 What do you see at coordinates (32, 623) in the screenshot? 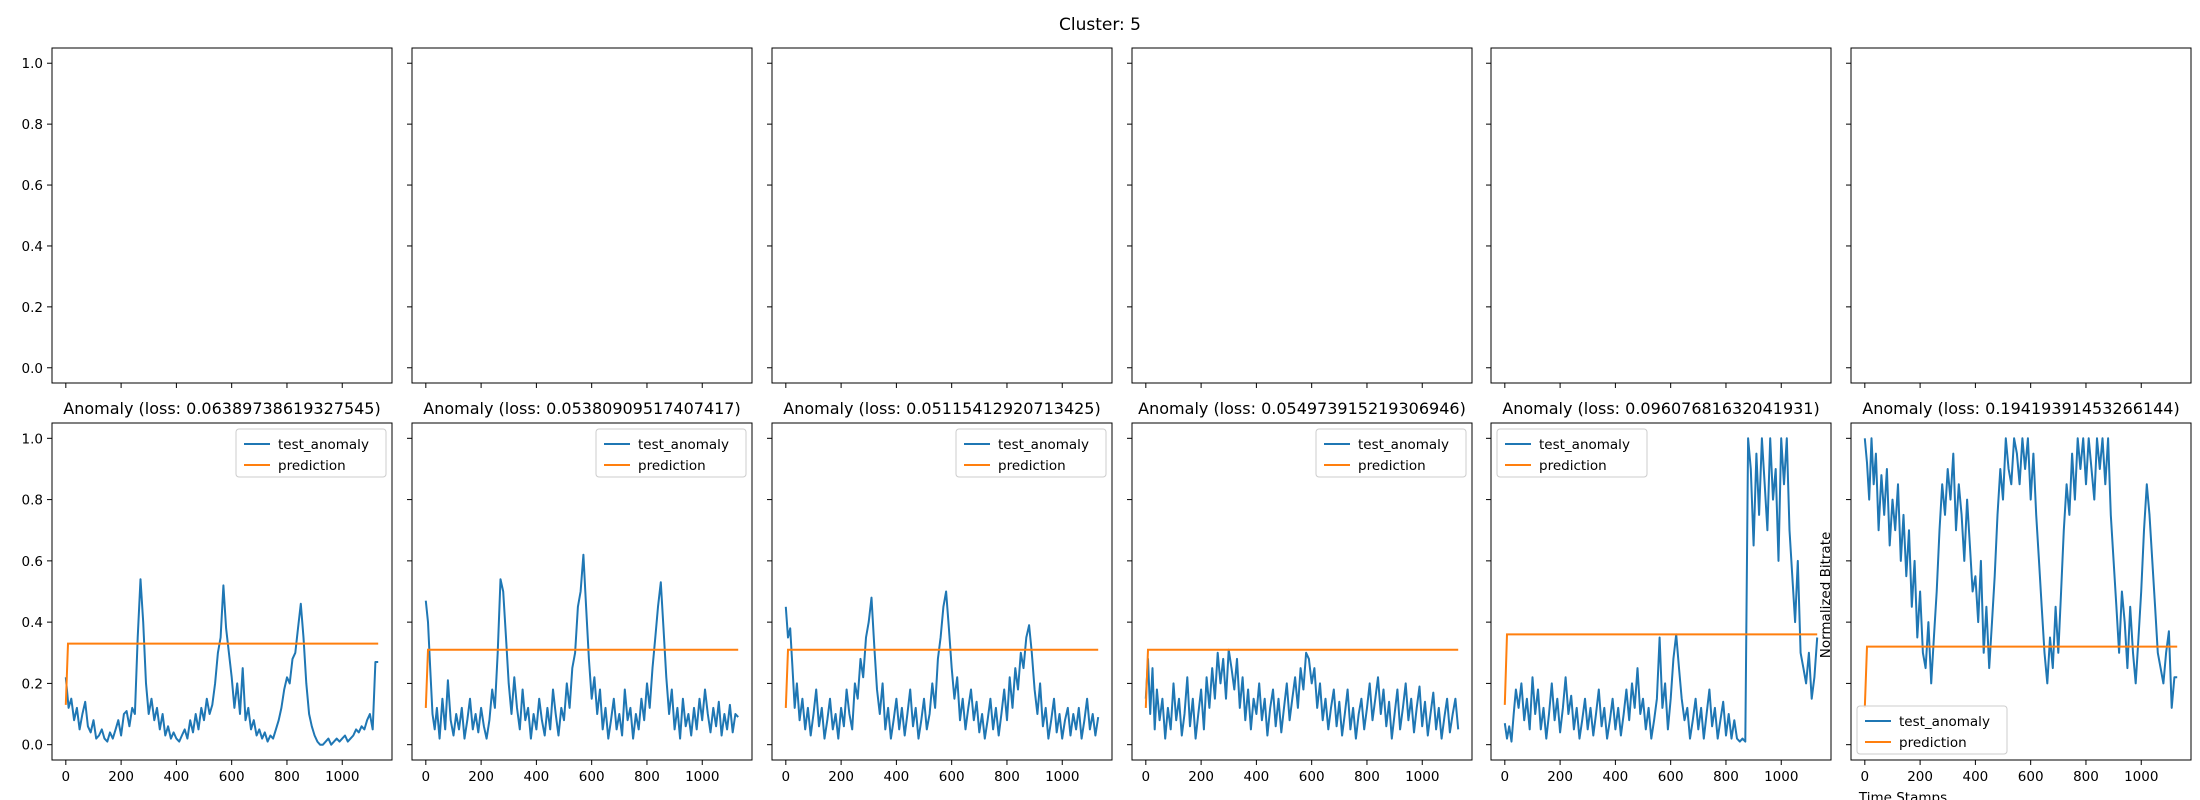
I see `y-tick-label: 0.4` at bounding box center [32, 623].